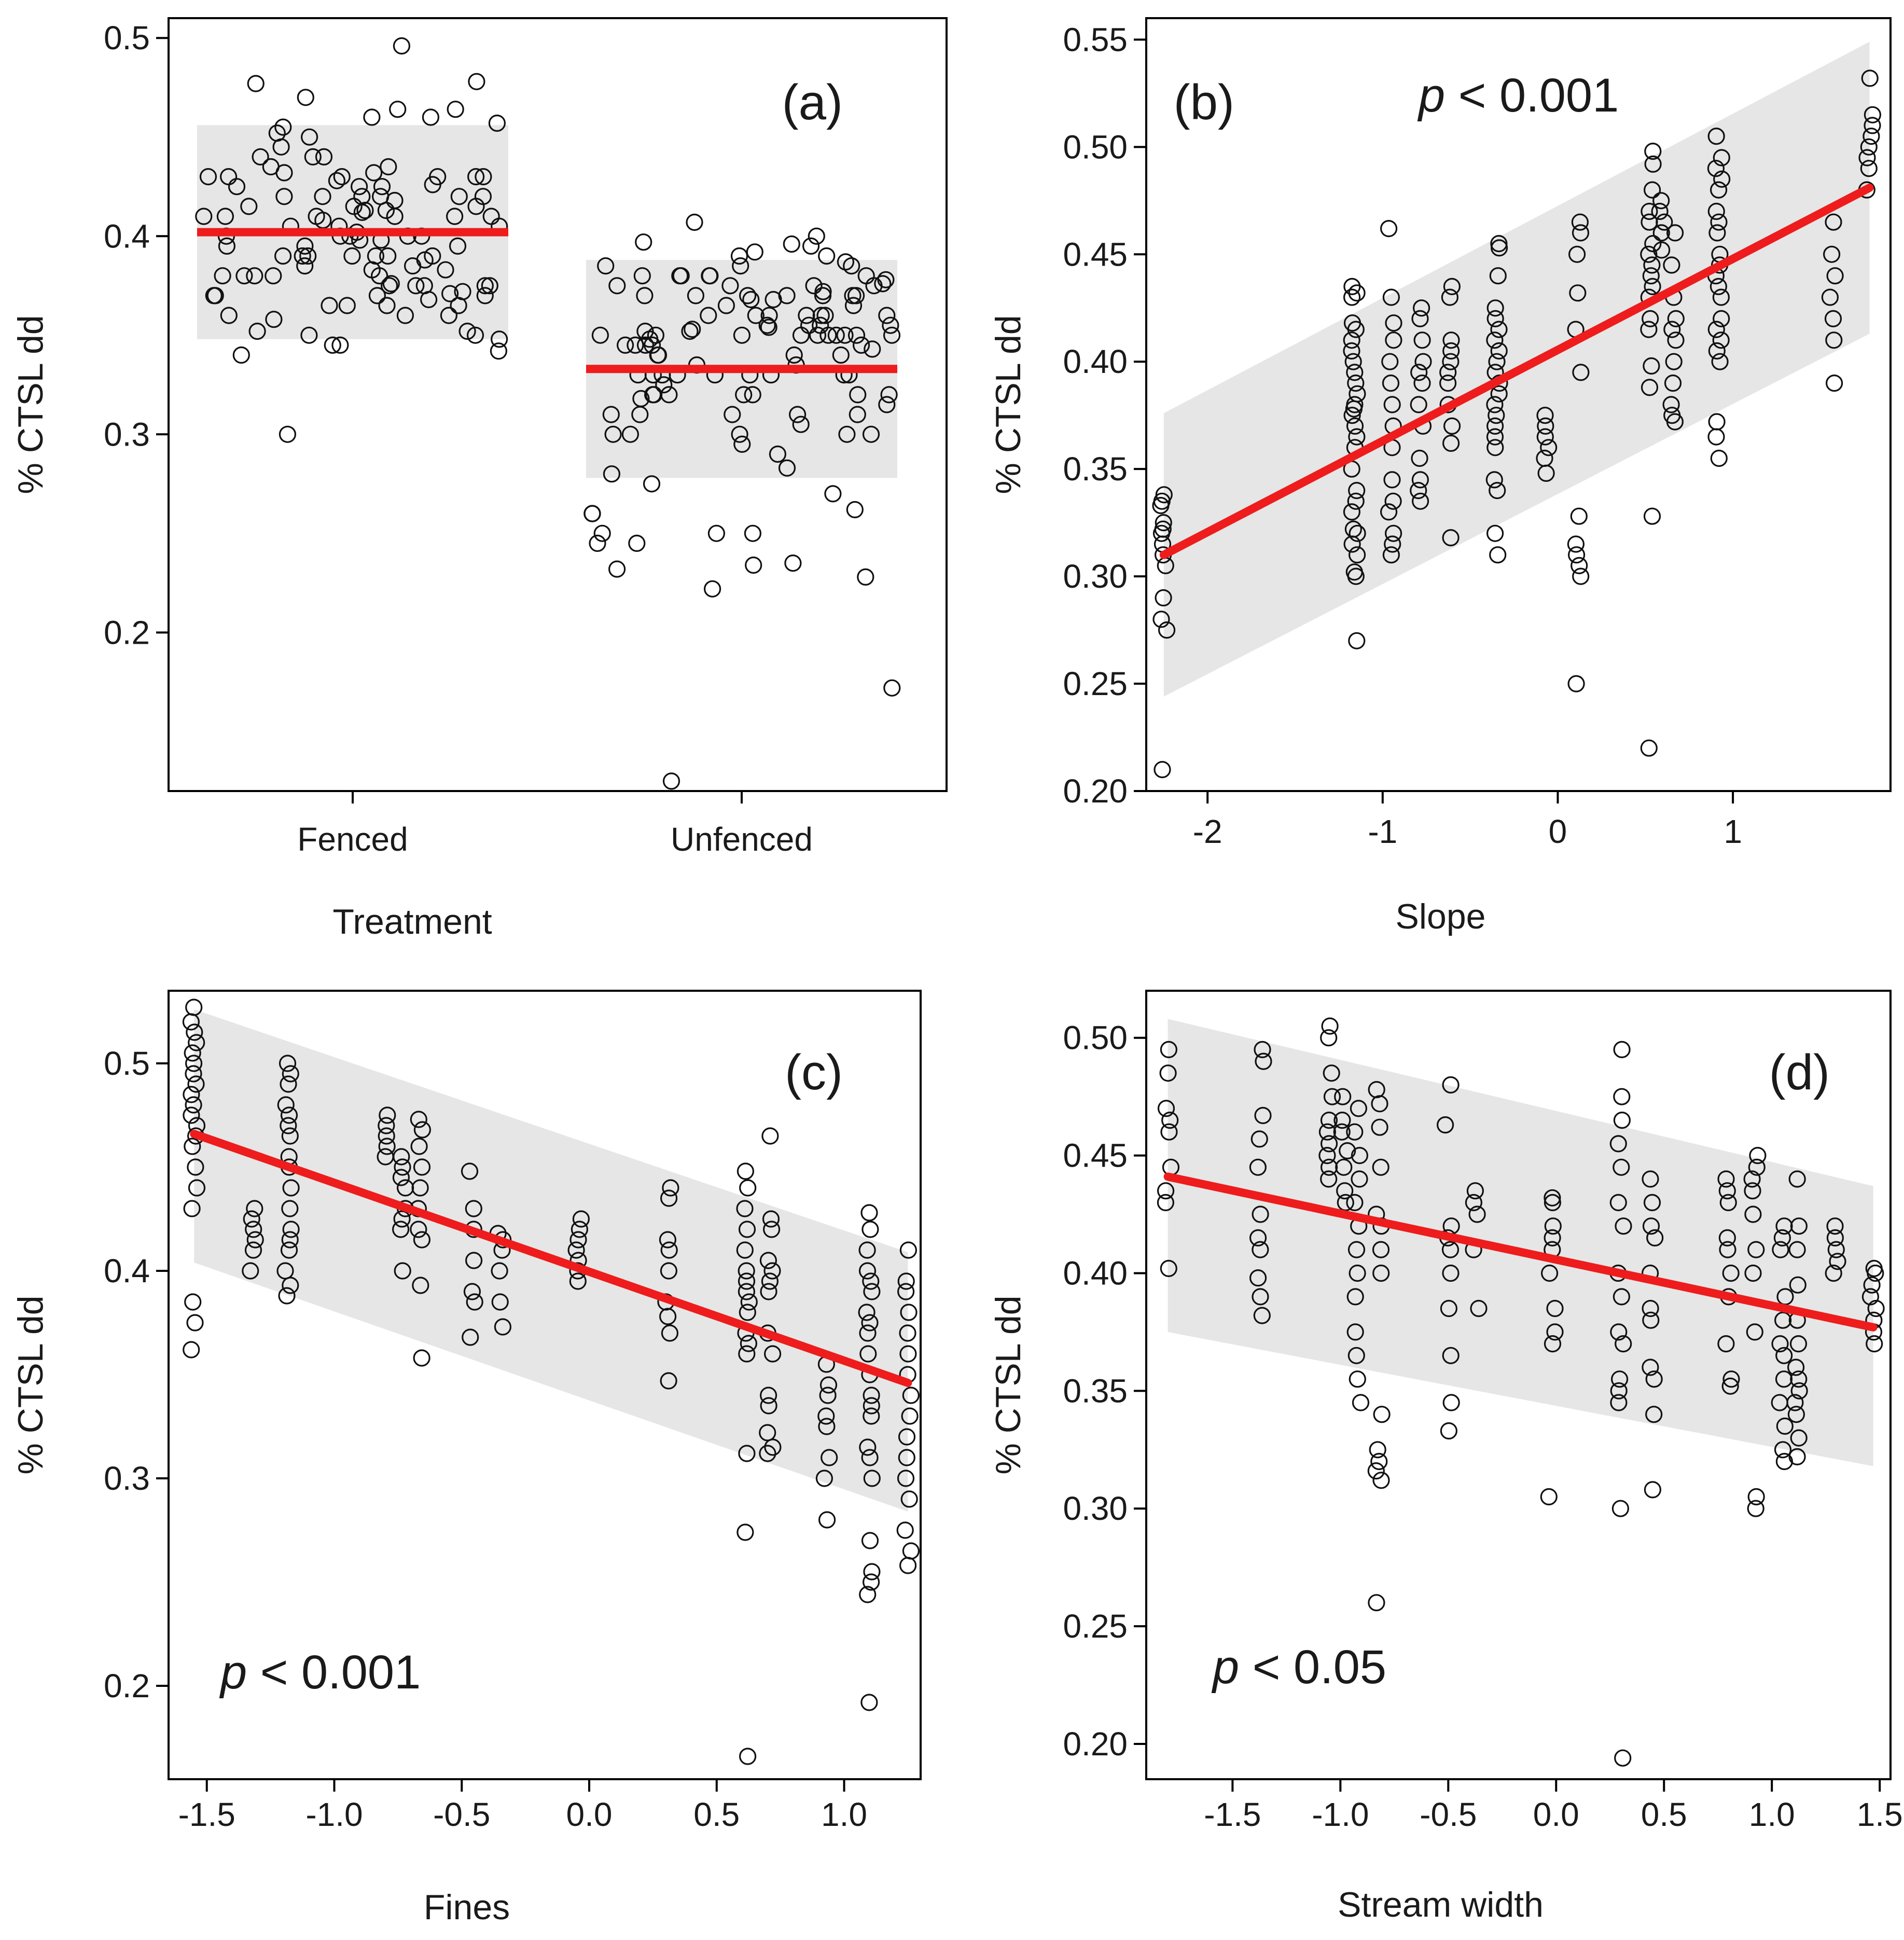 The height and width of the screenshot is (1940, 1904). What do you see at coordinates (127, 1271) in the screenshot?
I see `y-tick-label: 0.4` at bounding box center [127, 1271].